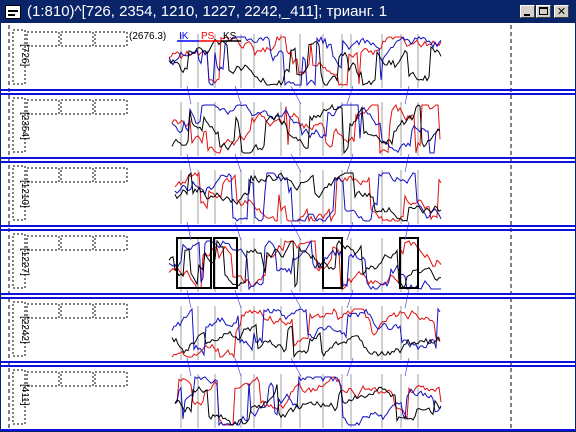 The width and height of the screenshot is (576, 432). I want to click on row-label: [1210], so click(24, 194).